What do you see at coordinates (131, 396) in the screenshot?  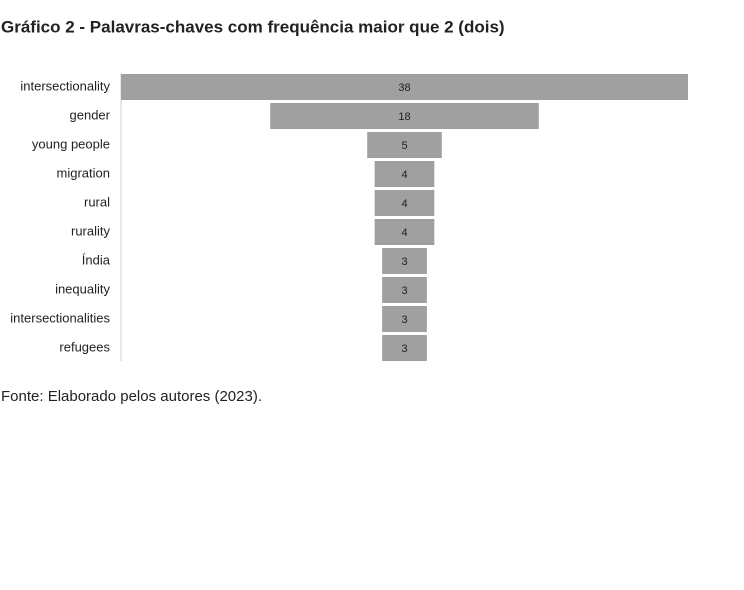 I see `source-note: Fonte: Elaborado pelos autores (2023).` at bounding box center [131, 396].